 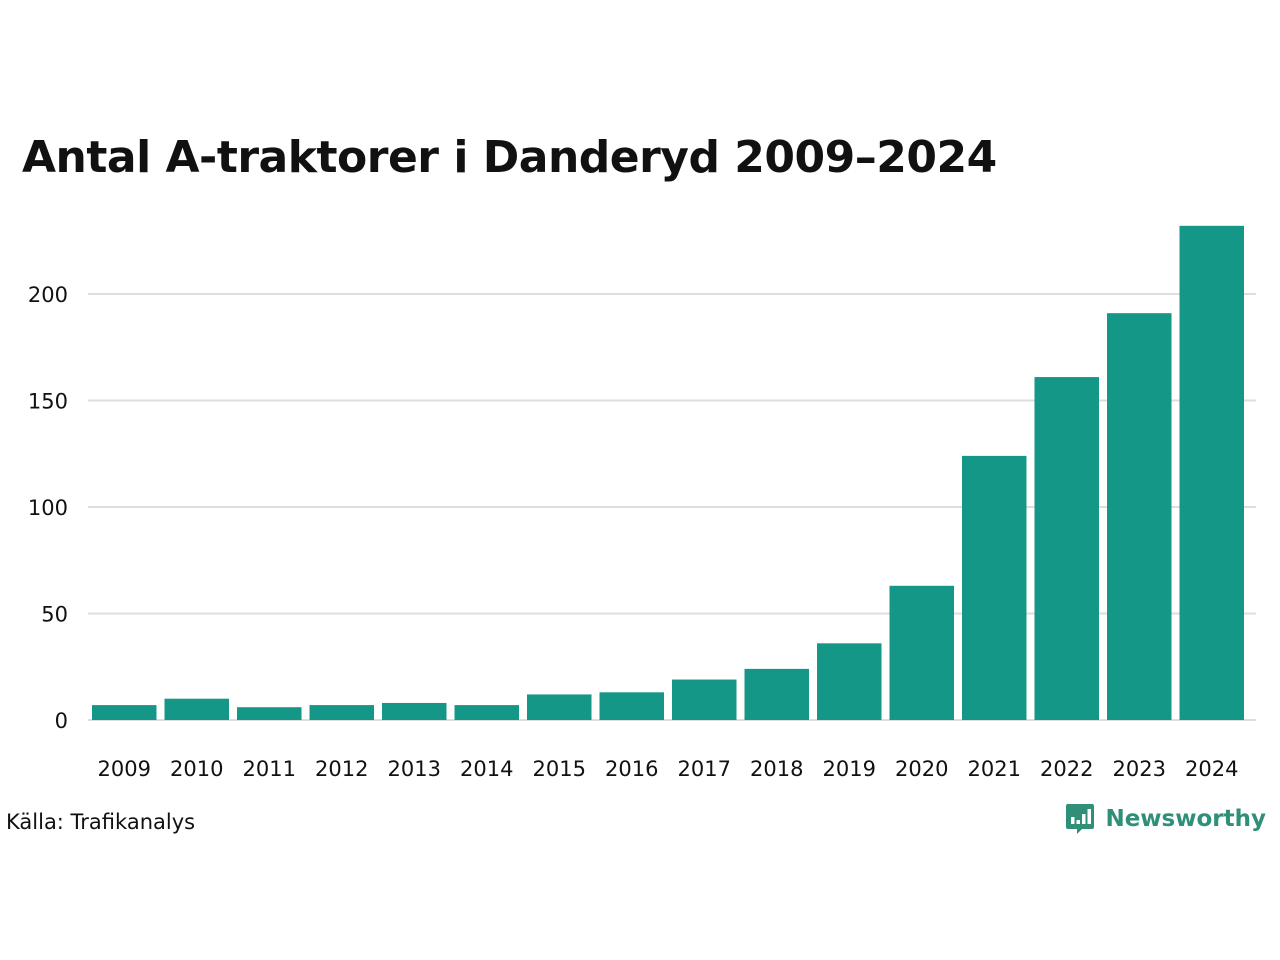 What do you see at coordinates (269, 769) in the screenshot?
I see `x-tick-label: 2011` at bounding box center [269, 769].